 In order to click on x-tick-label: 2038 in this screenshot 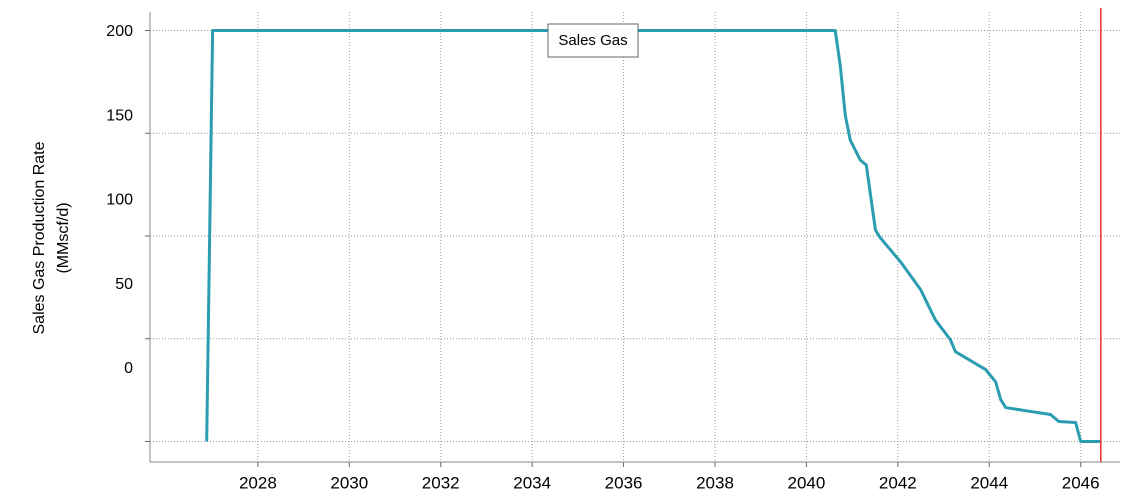, I will do `click(715, 482)`.